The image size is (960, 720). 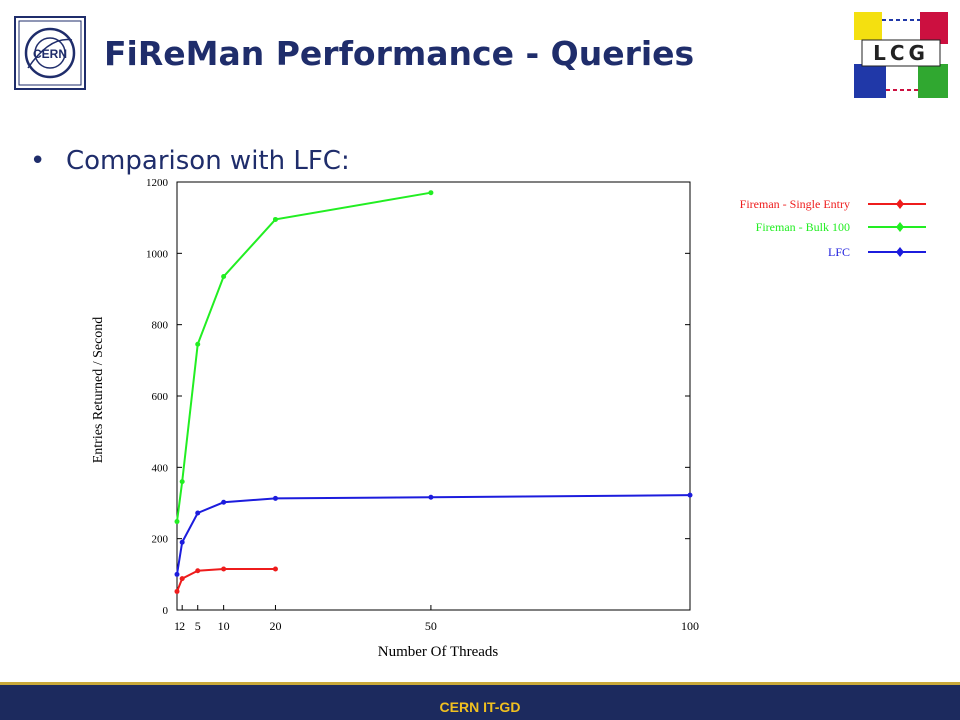 I want to click on x-axis: 1 2 5 10 20 50 100, so click(x=436, y=619).